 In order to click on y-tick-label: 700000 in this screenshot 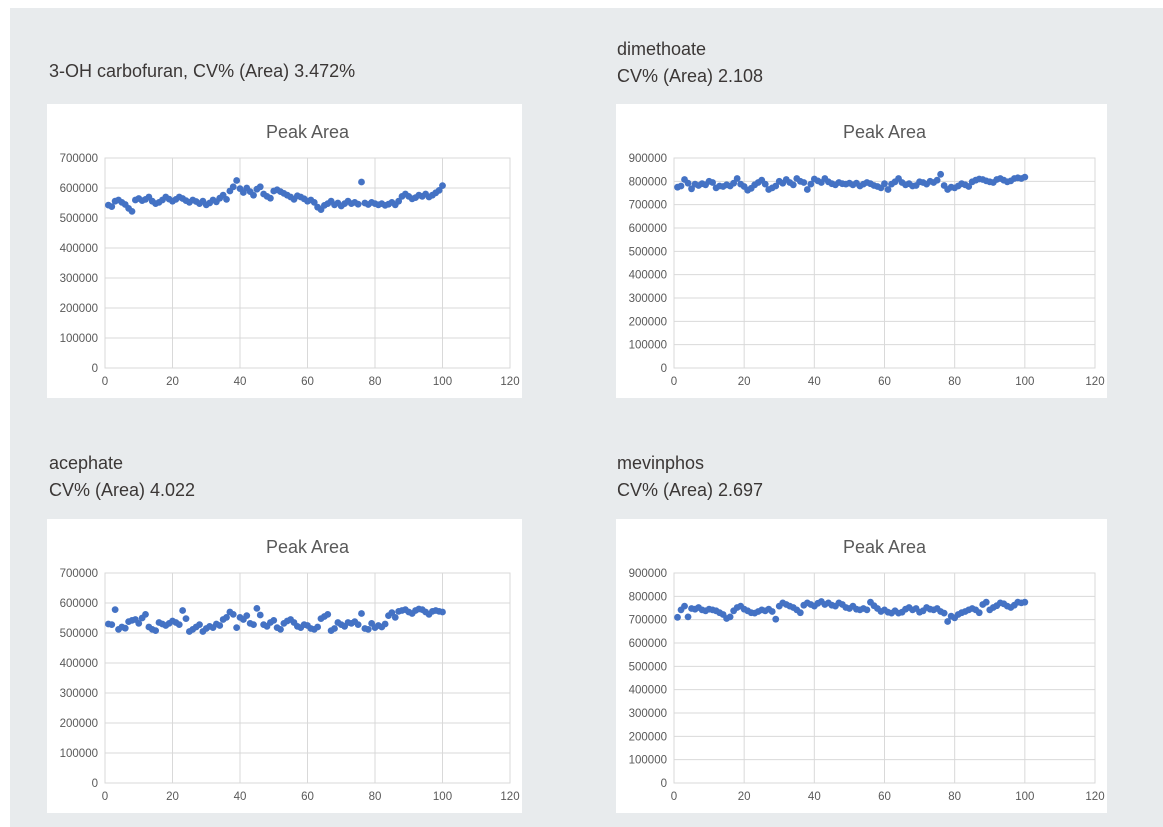, I will do `click(79, 574)`.